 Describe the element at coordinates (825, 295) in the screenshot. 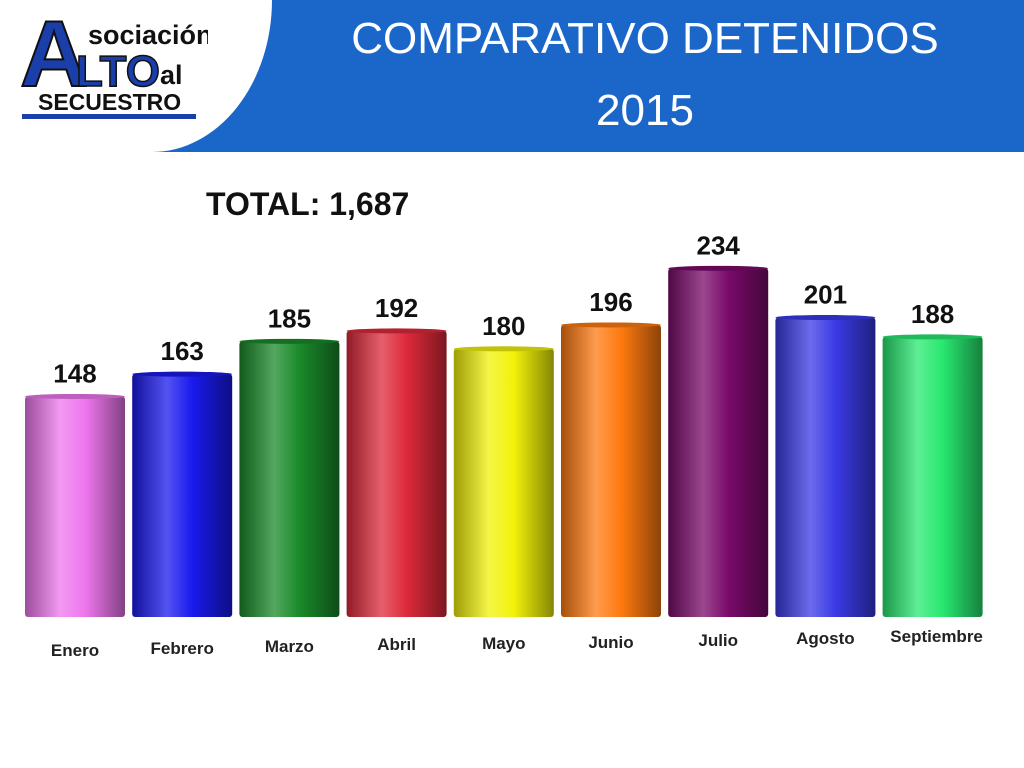

I see `value-label-agosto: 201` at that location.